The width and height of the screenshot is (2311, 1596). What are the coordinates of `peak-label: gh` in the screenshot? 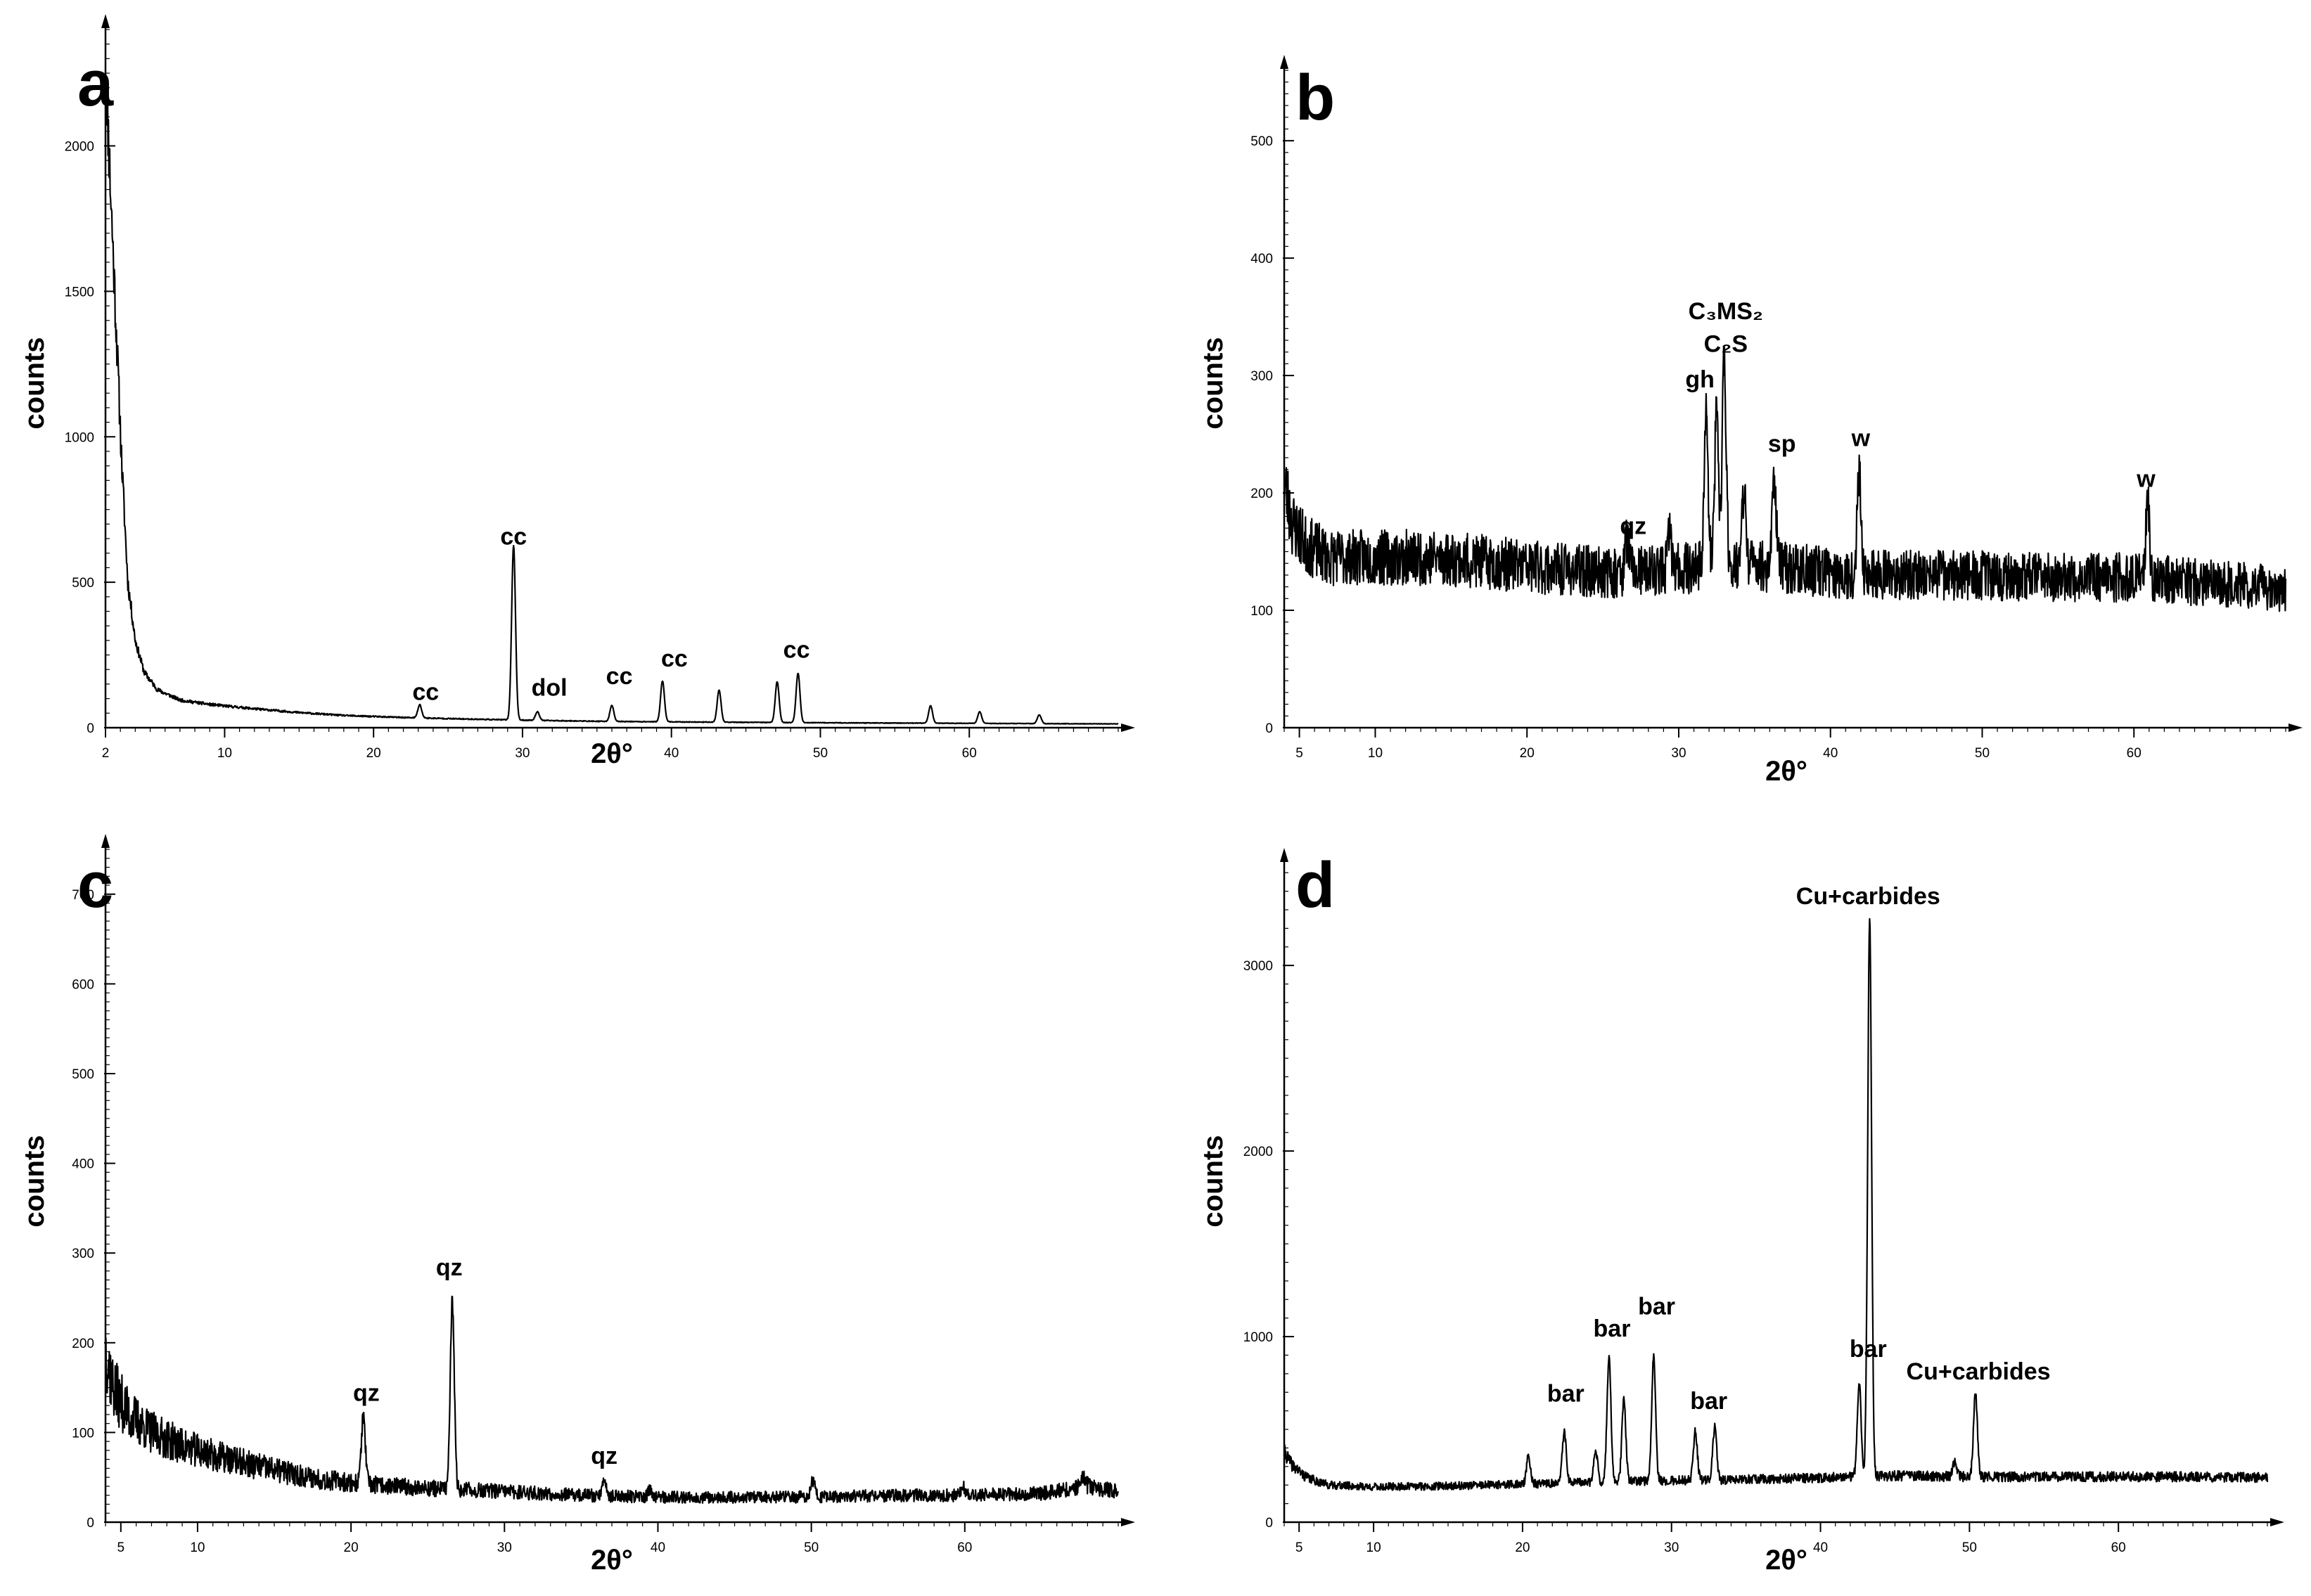 It's located at (1700, 379).